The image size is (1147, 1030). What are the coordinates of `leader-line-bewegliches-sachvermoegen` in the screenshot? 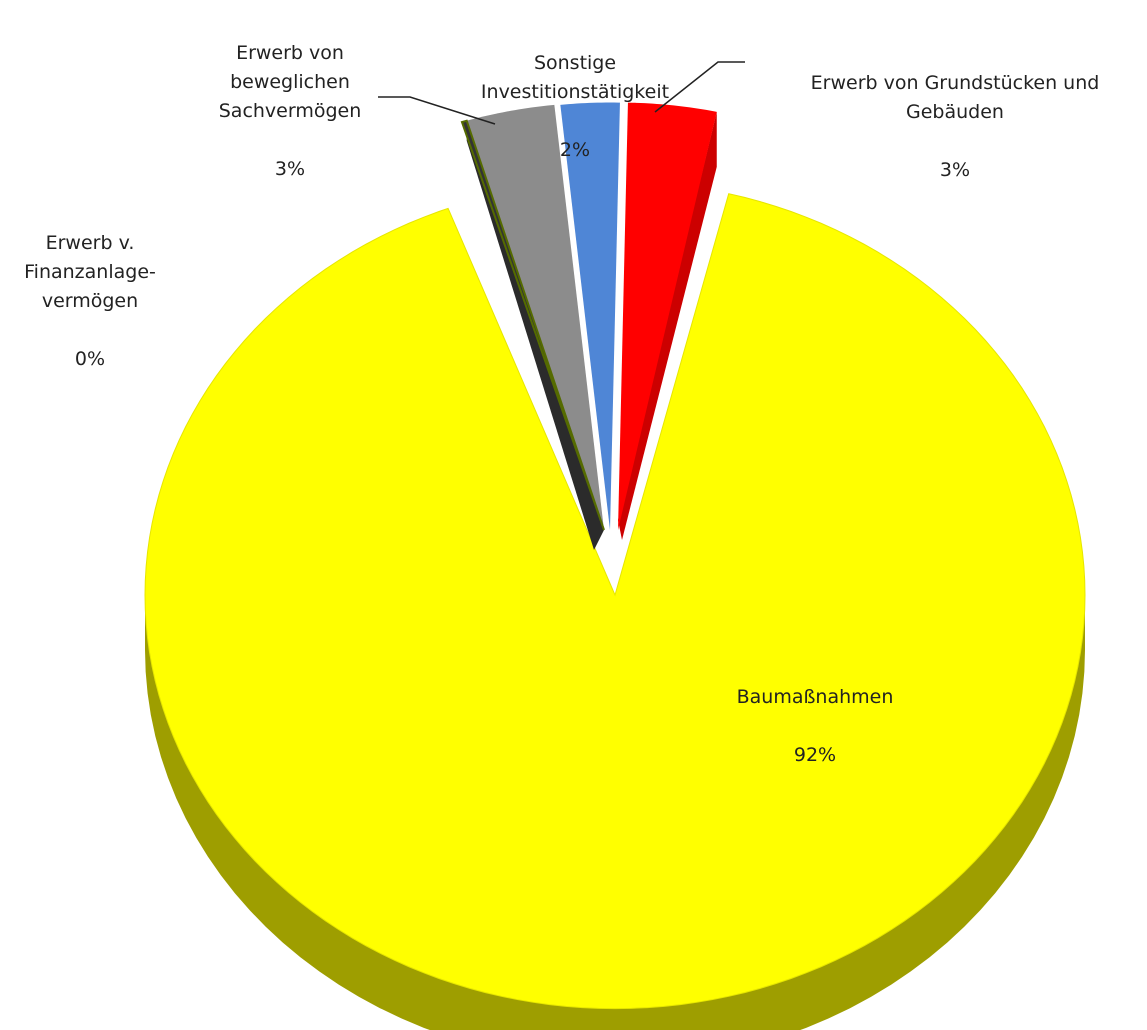 It's located at (437, 110).